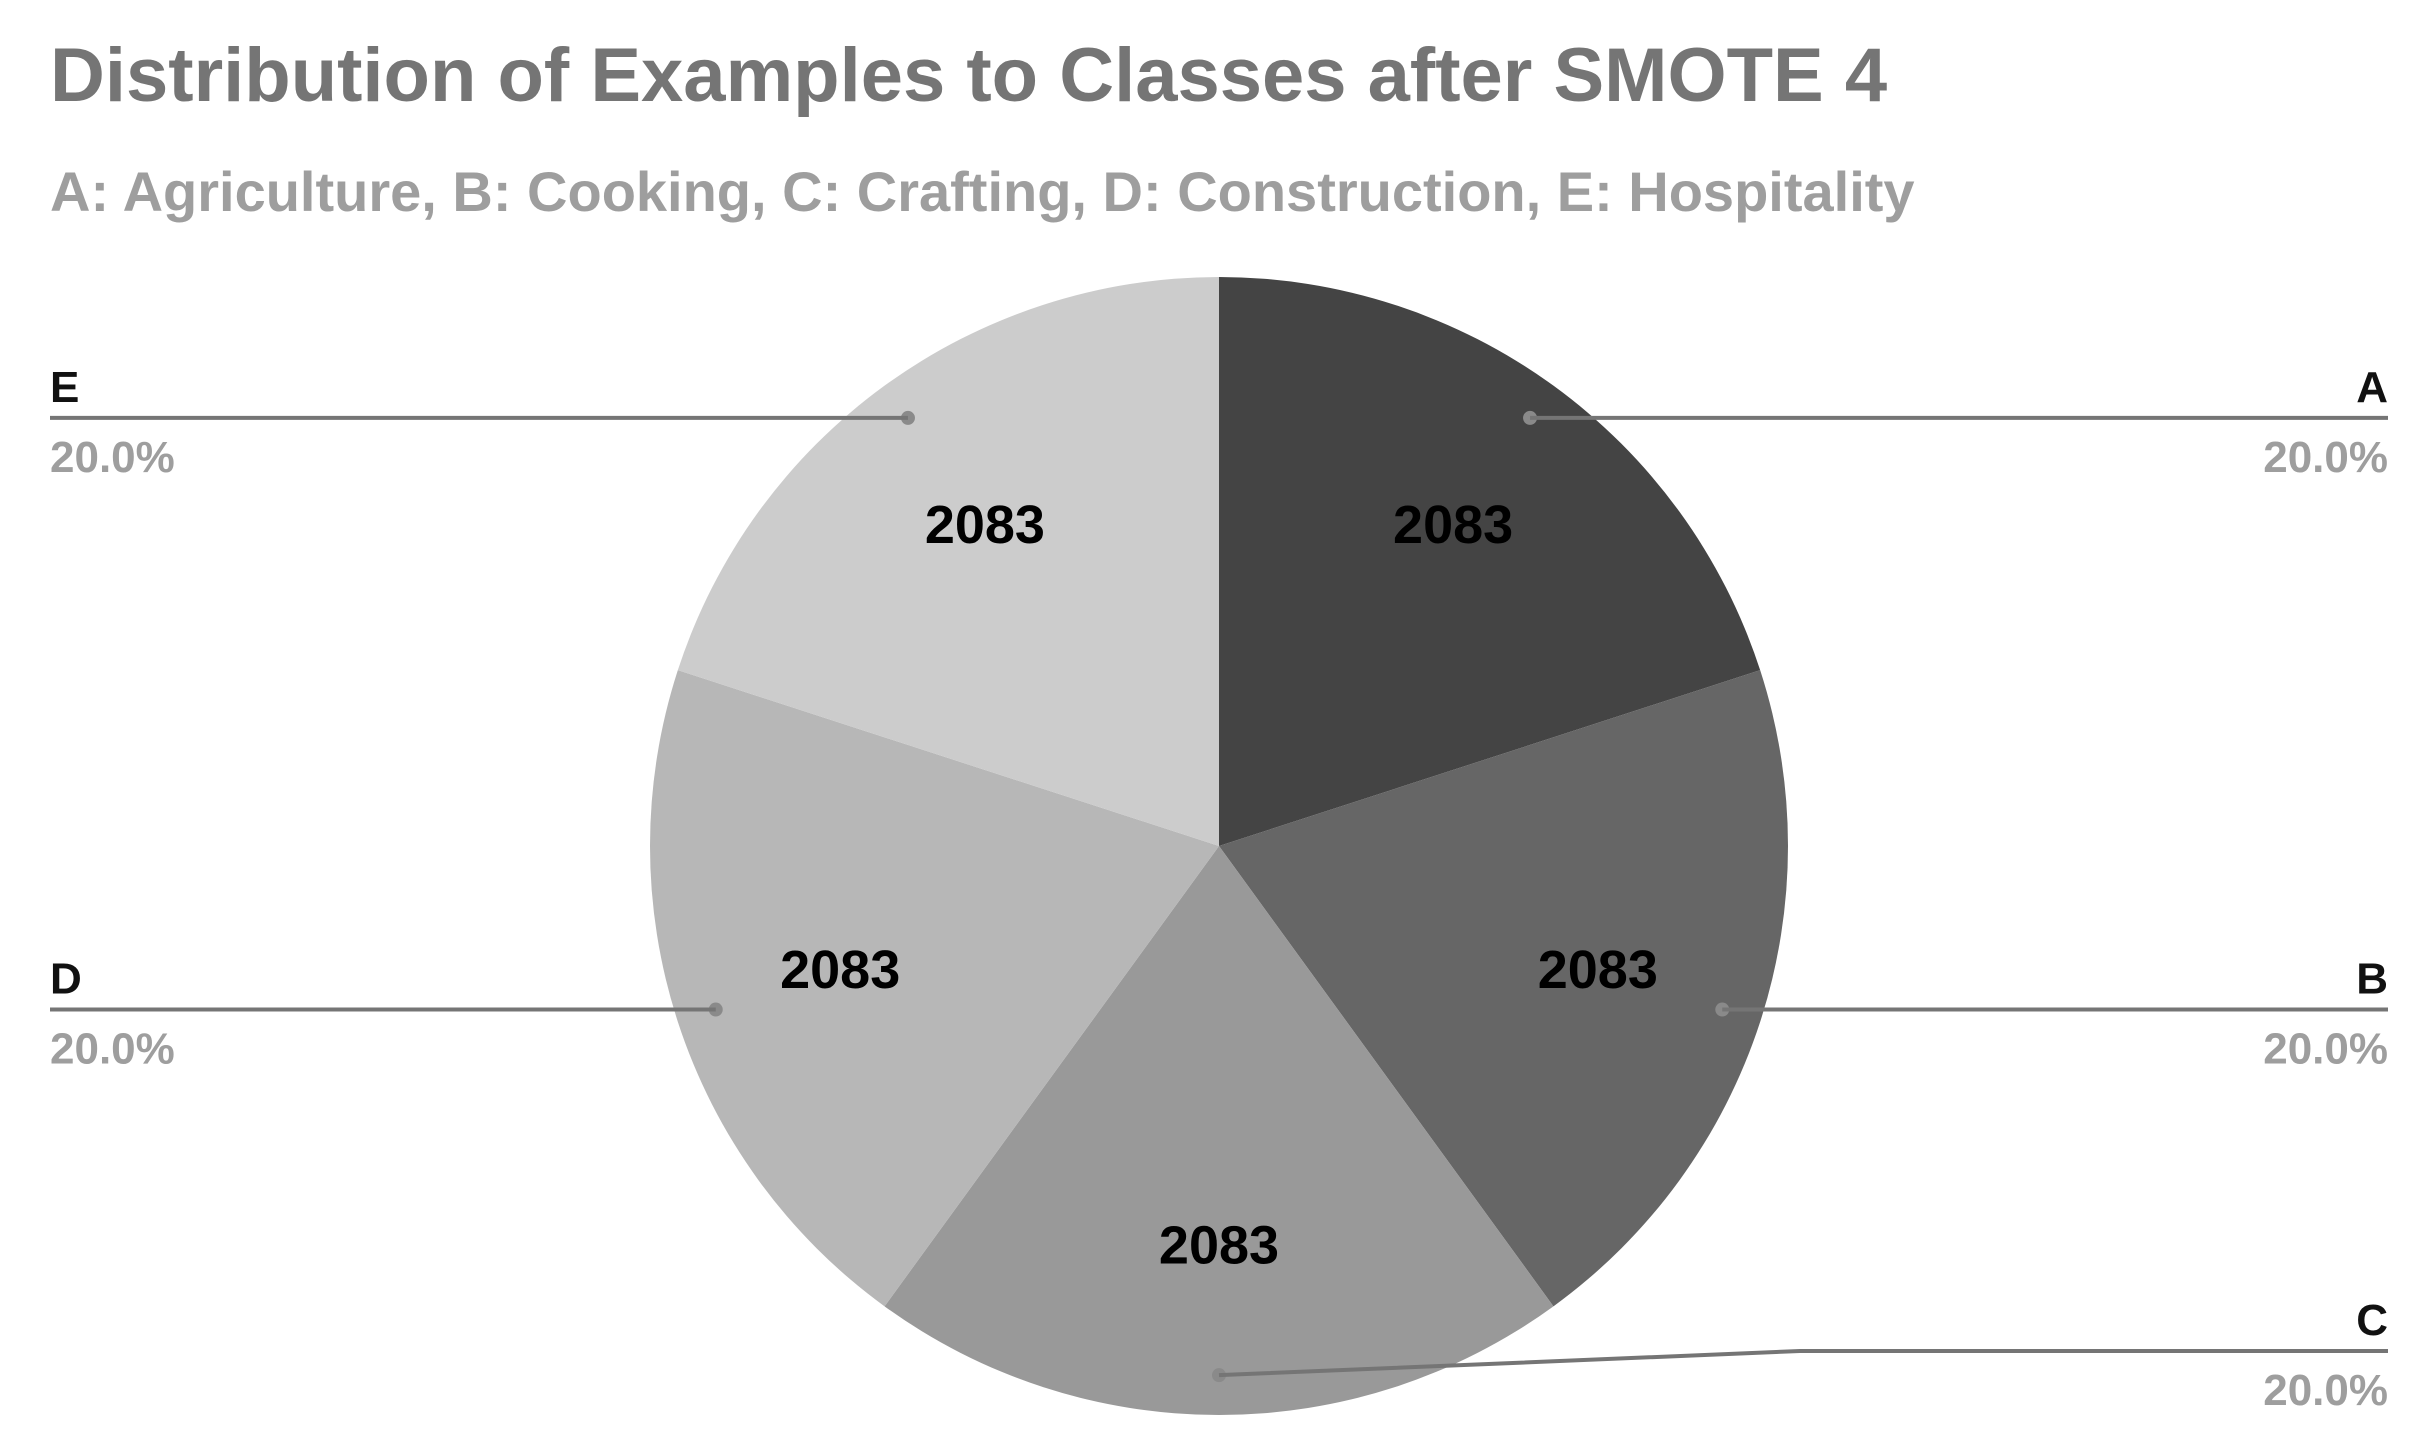 The height and width of the screenshot is (1436, 2427). What do you see at coordinates (934, 988) in the screenshot?
I see `pie-slice-d` at bounding box center [934, 988].